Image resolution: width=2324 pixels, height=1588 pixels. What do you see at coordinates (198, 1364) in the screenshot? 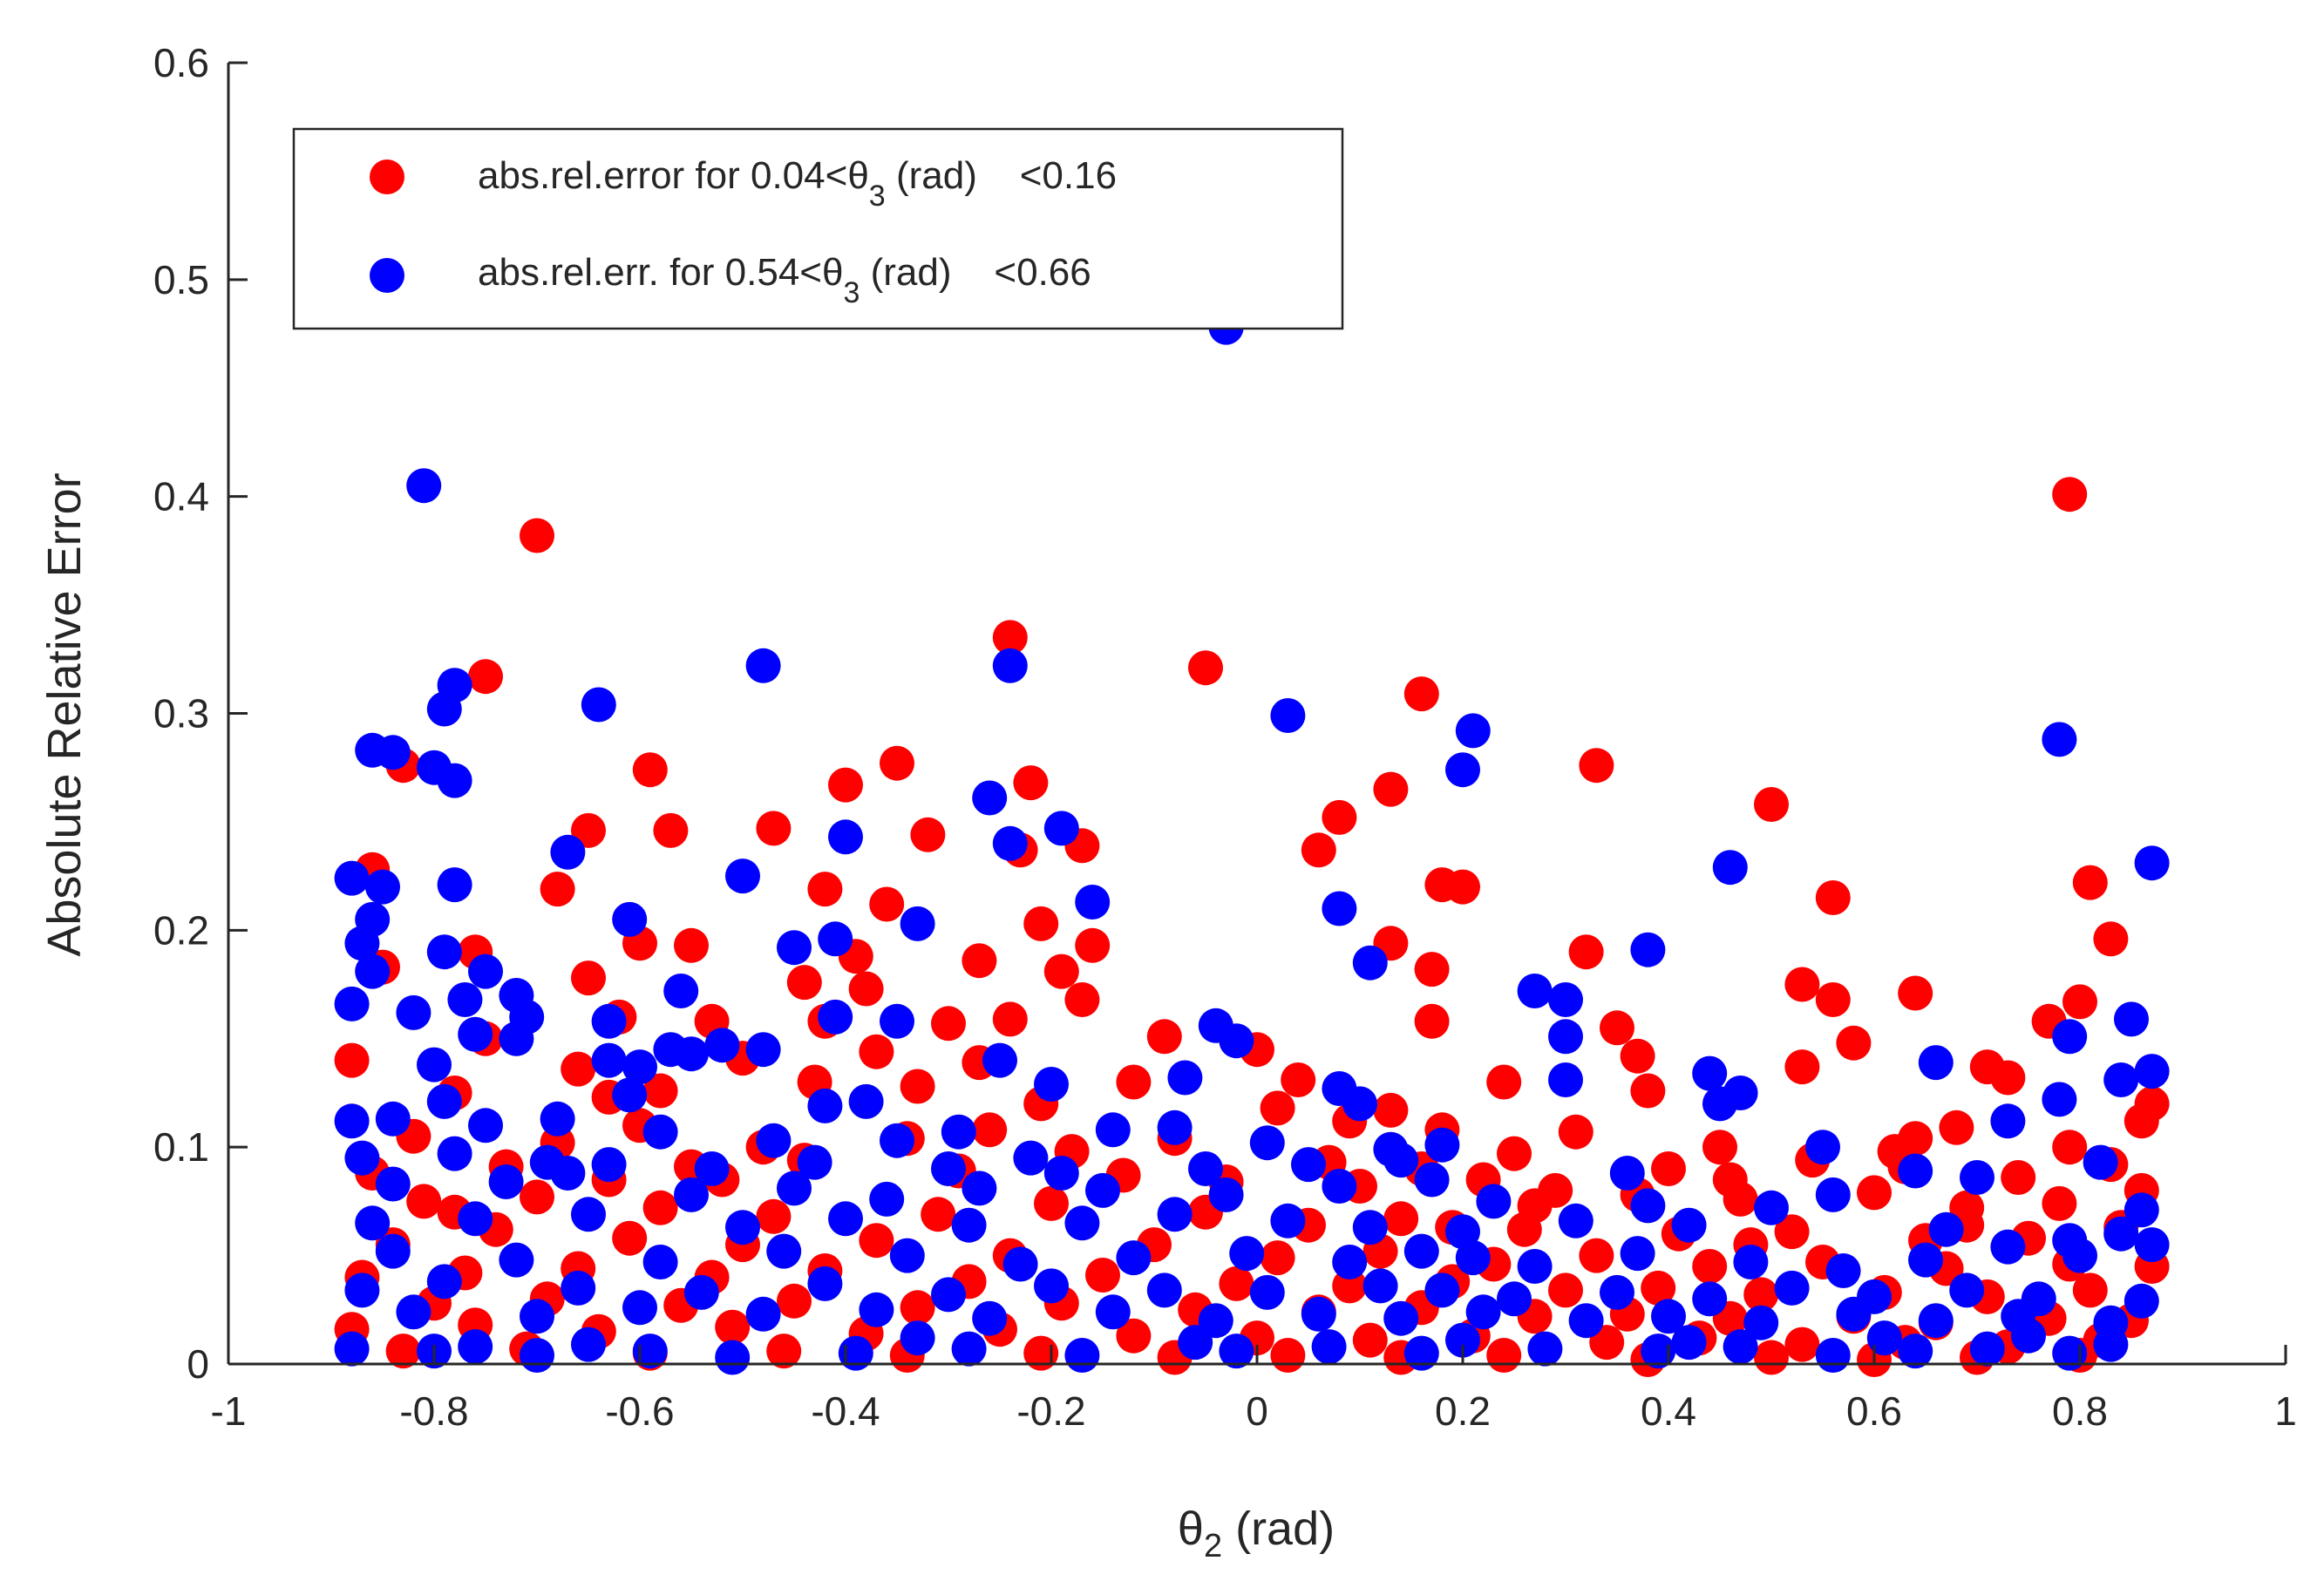
I see `y-tick-label: 0` at bounding box center [198, 1364].